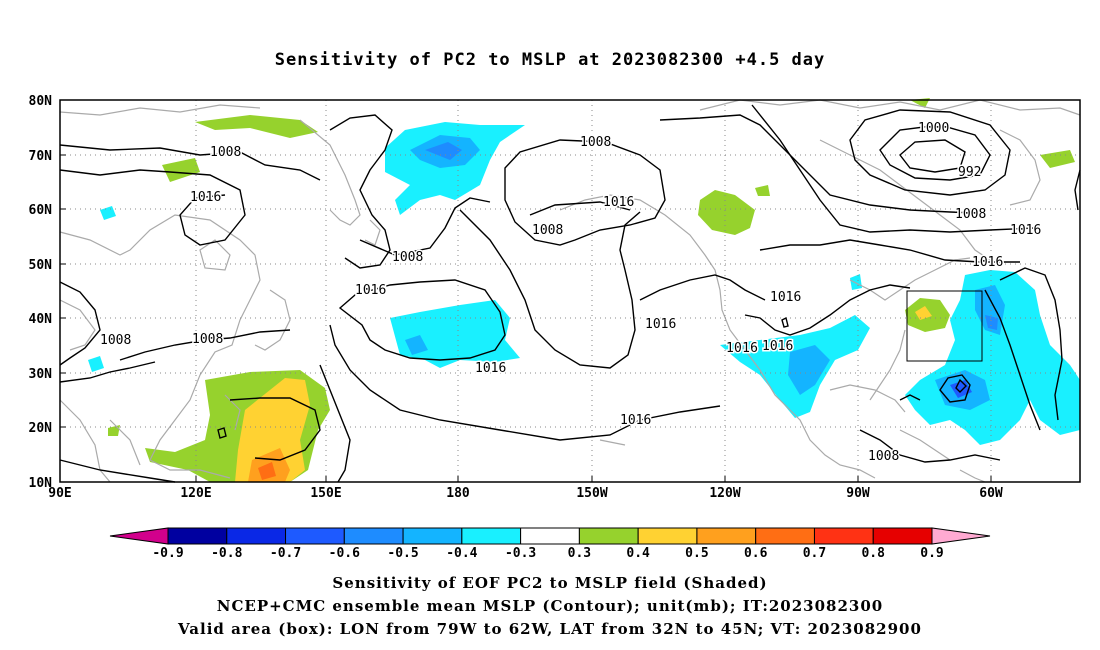  What do you see at coordinates (756, 553) in the screenshot?
I see `colorbar-label: 0.6` at bounding box center [756, 553].